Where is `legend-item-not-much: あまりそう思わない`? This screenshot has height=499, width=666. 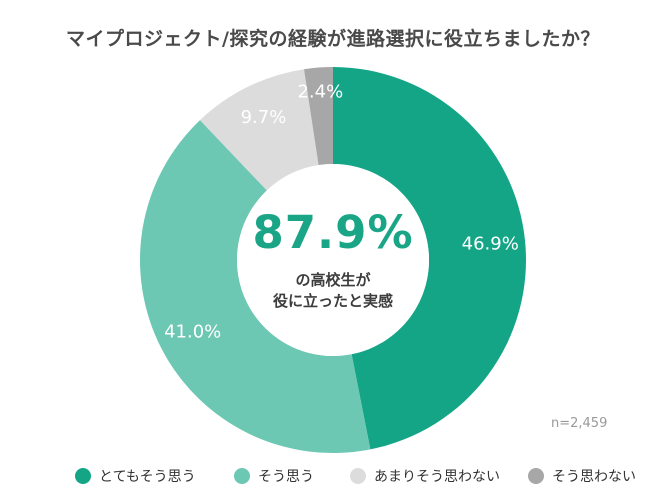 legend-item-not-much: あまりそう思わない is located at coordinates (425, 476).